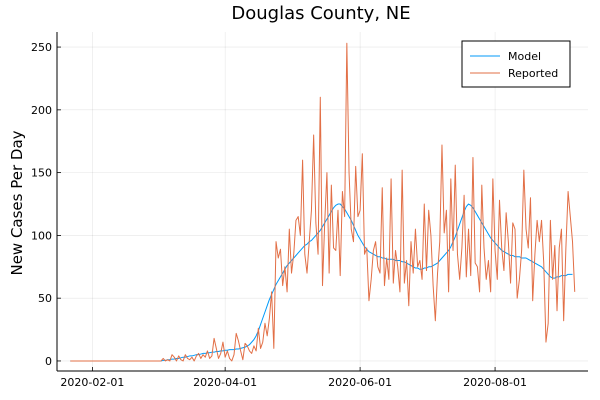 The image size is (600, 400). What do you see at coordinates (41, 235) in the screenshot?
I see `y-tick-label: 100` at bounding box center [41, 235].